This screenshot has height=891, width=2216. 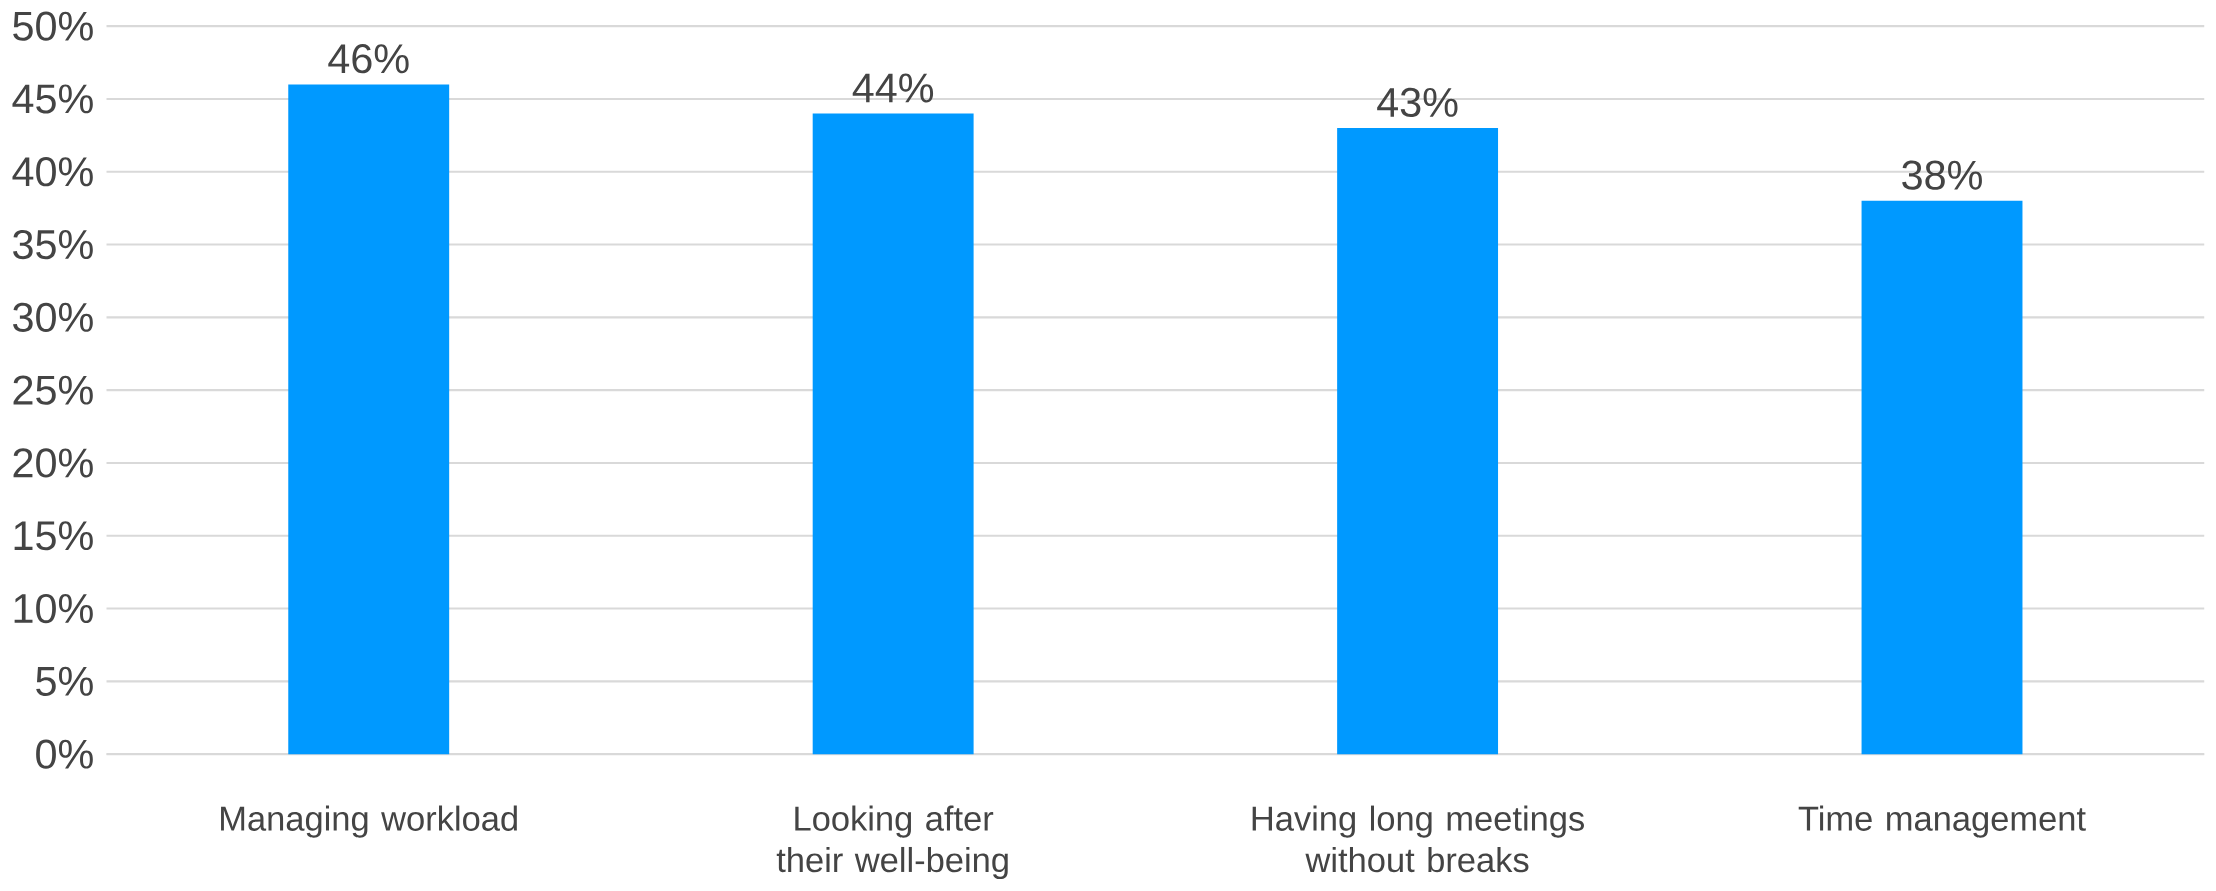 What do you see at coordinates (53, 536) in the screenshot?
I see `y-tick-label: 15%` at bounding box center [53, 536].